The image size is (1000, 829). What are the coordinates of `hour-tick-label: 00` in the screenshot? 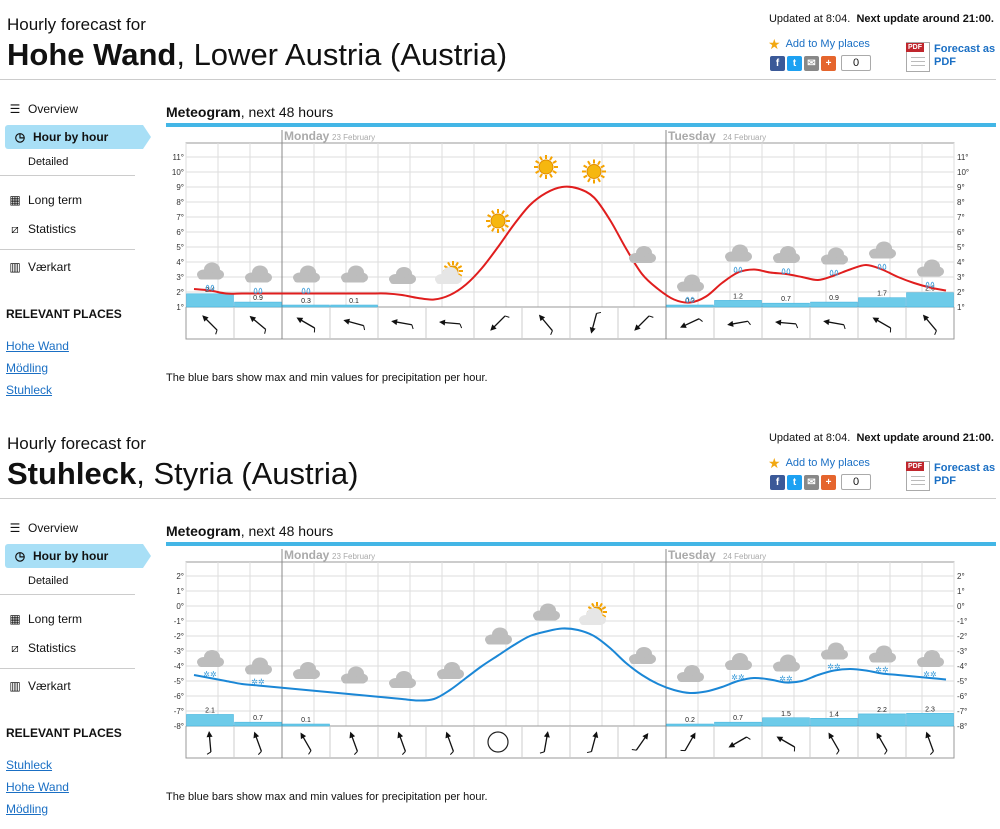 It's located at (298, 763).